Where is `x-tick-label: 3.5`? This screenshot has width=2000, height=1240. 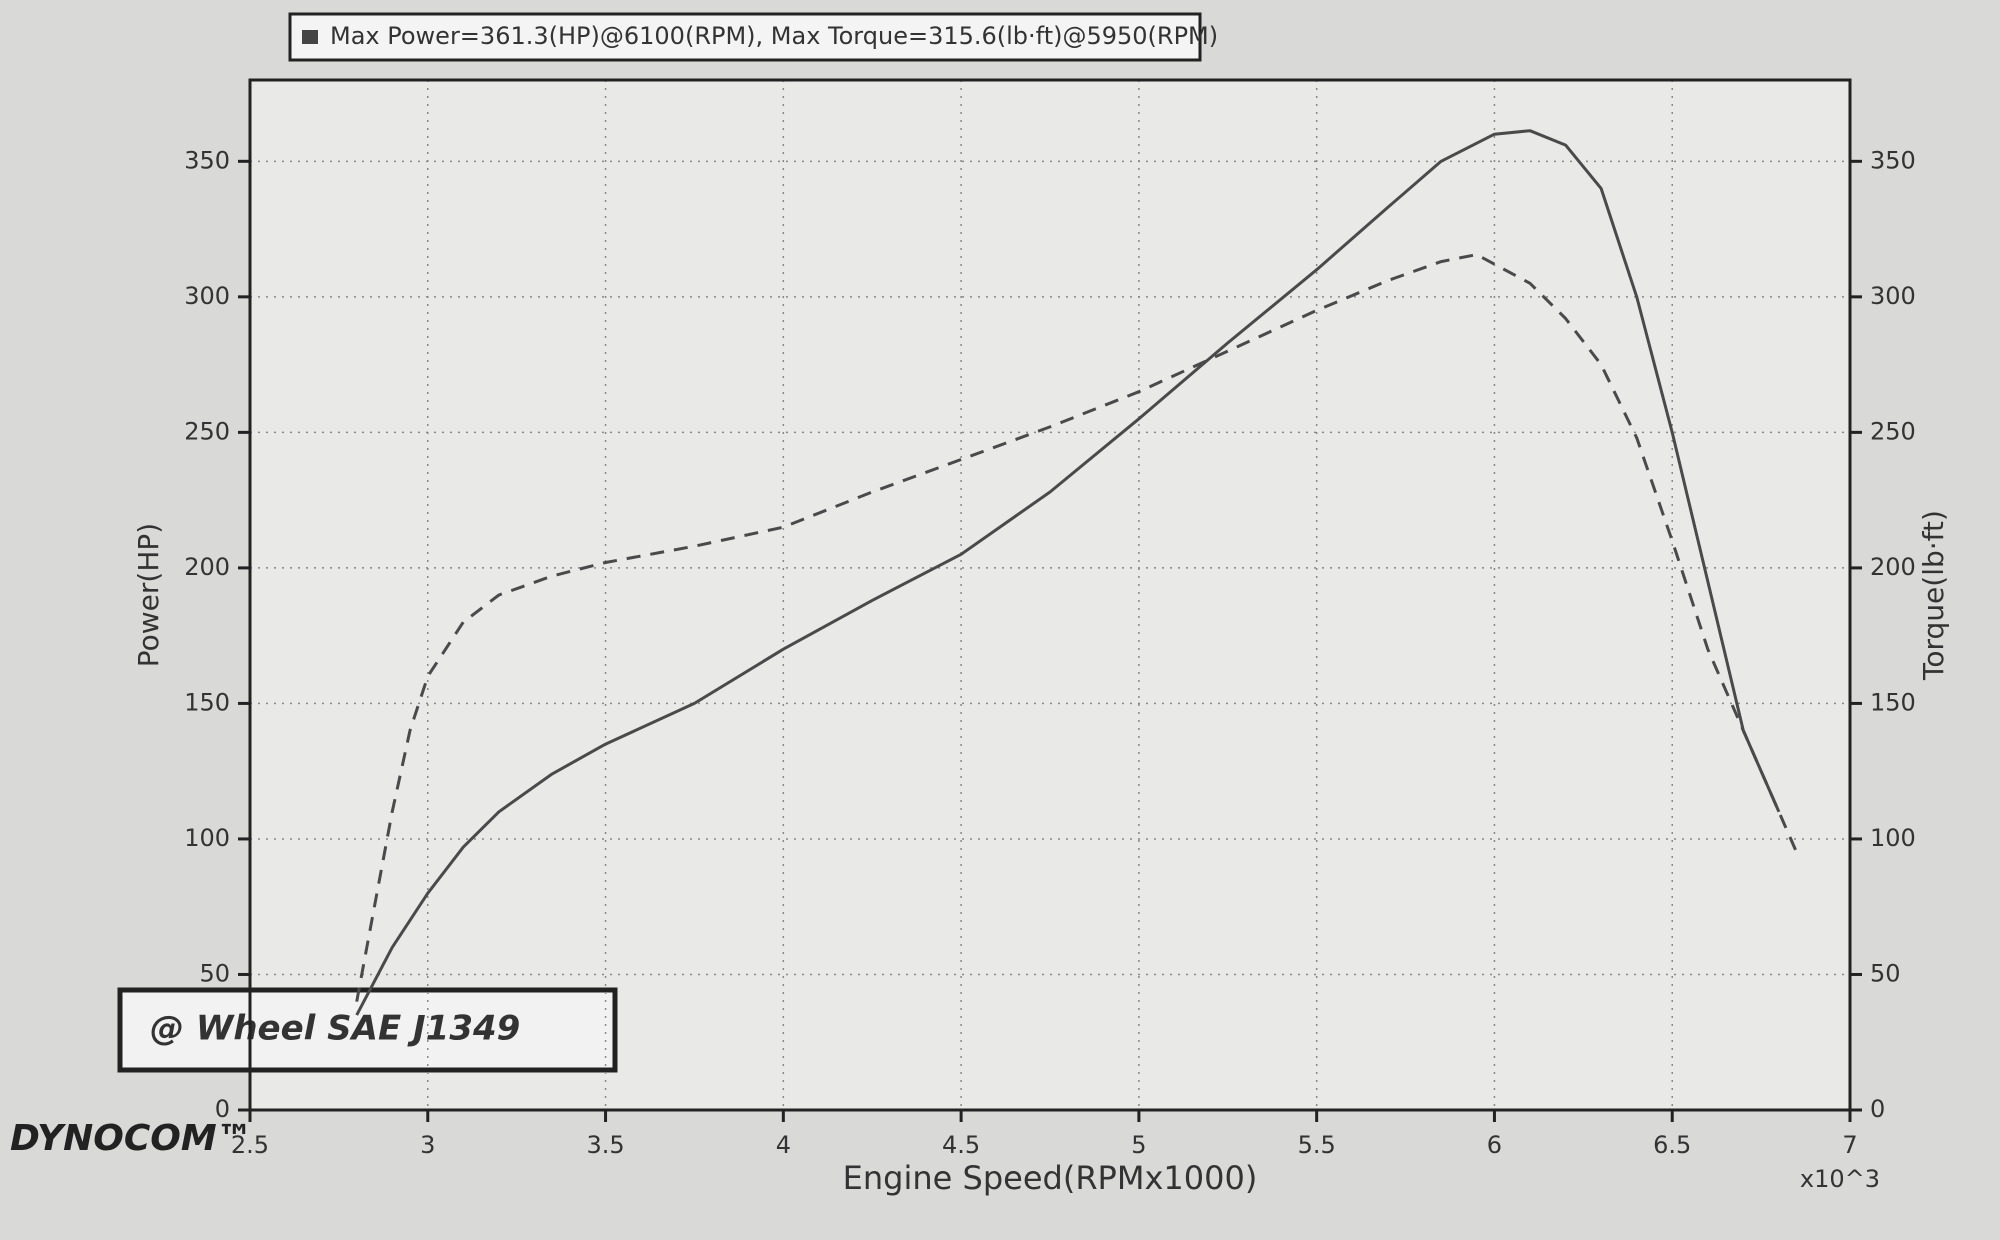 x-tick-label: 3.5 is located at coordinates (605, 1145).